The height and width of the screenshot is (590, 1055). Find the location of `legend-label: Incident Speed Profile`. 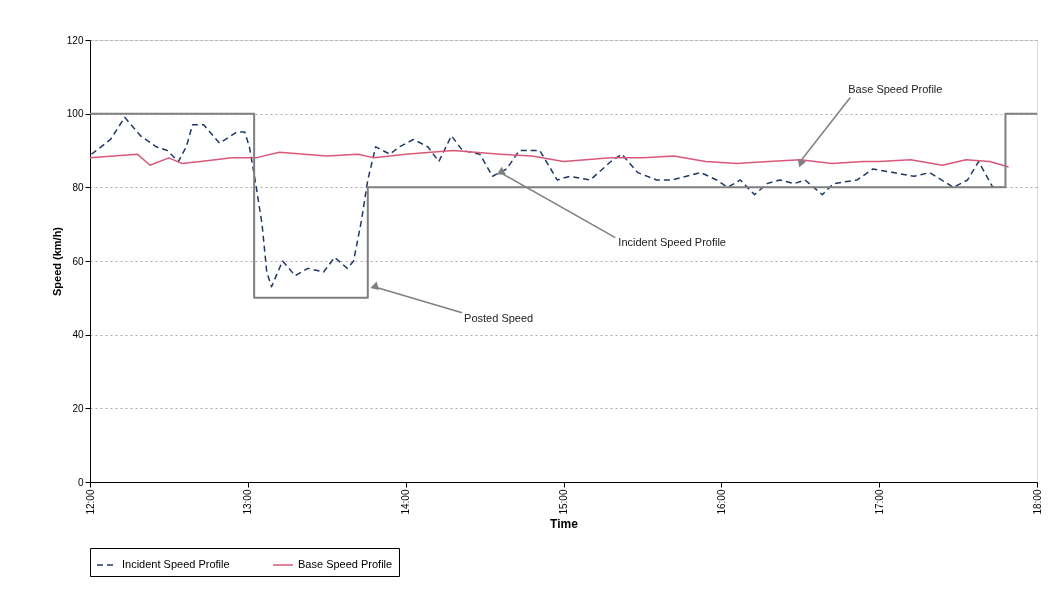

legend-label: Incident Speed Profile is located at coordinates (176, 564).